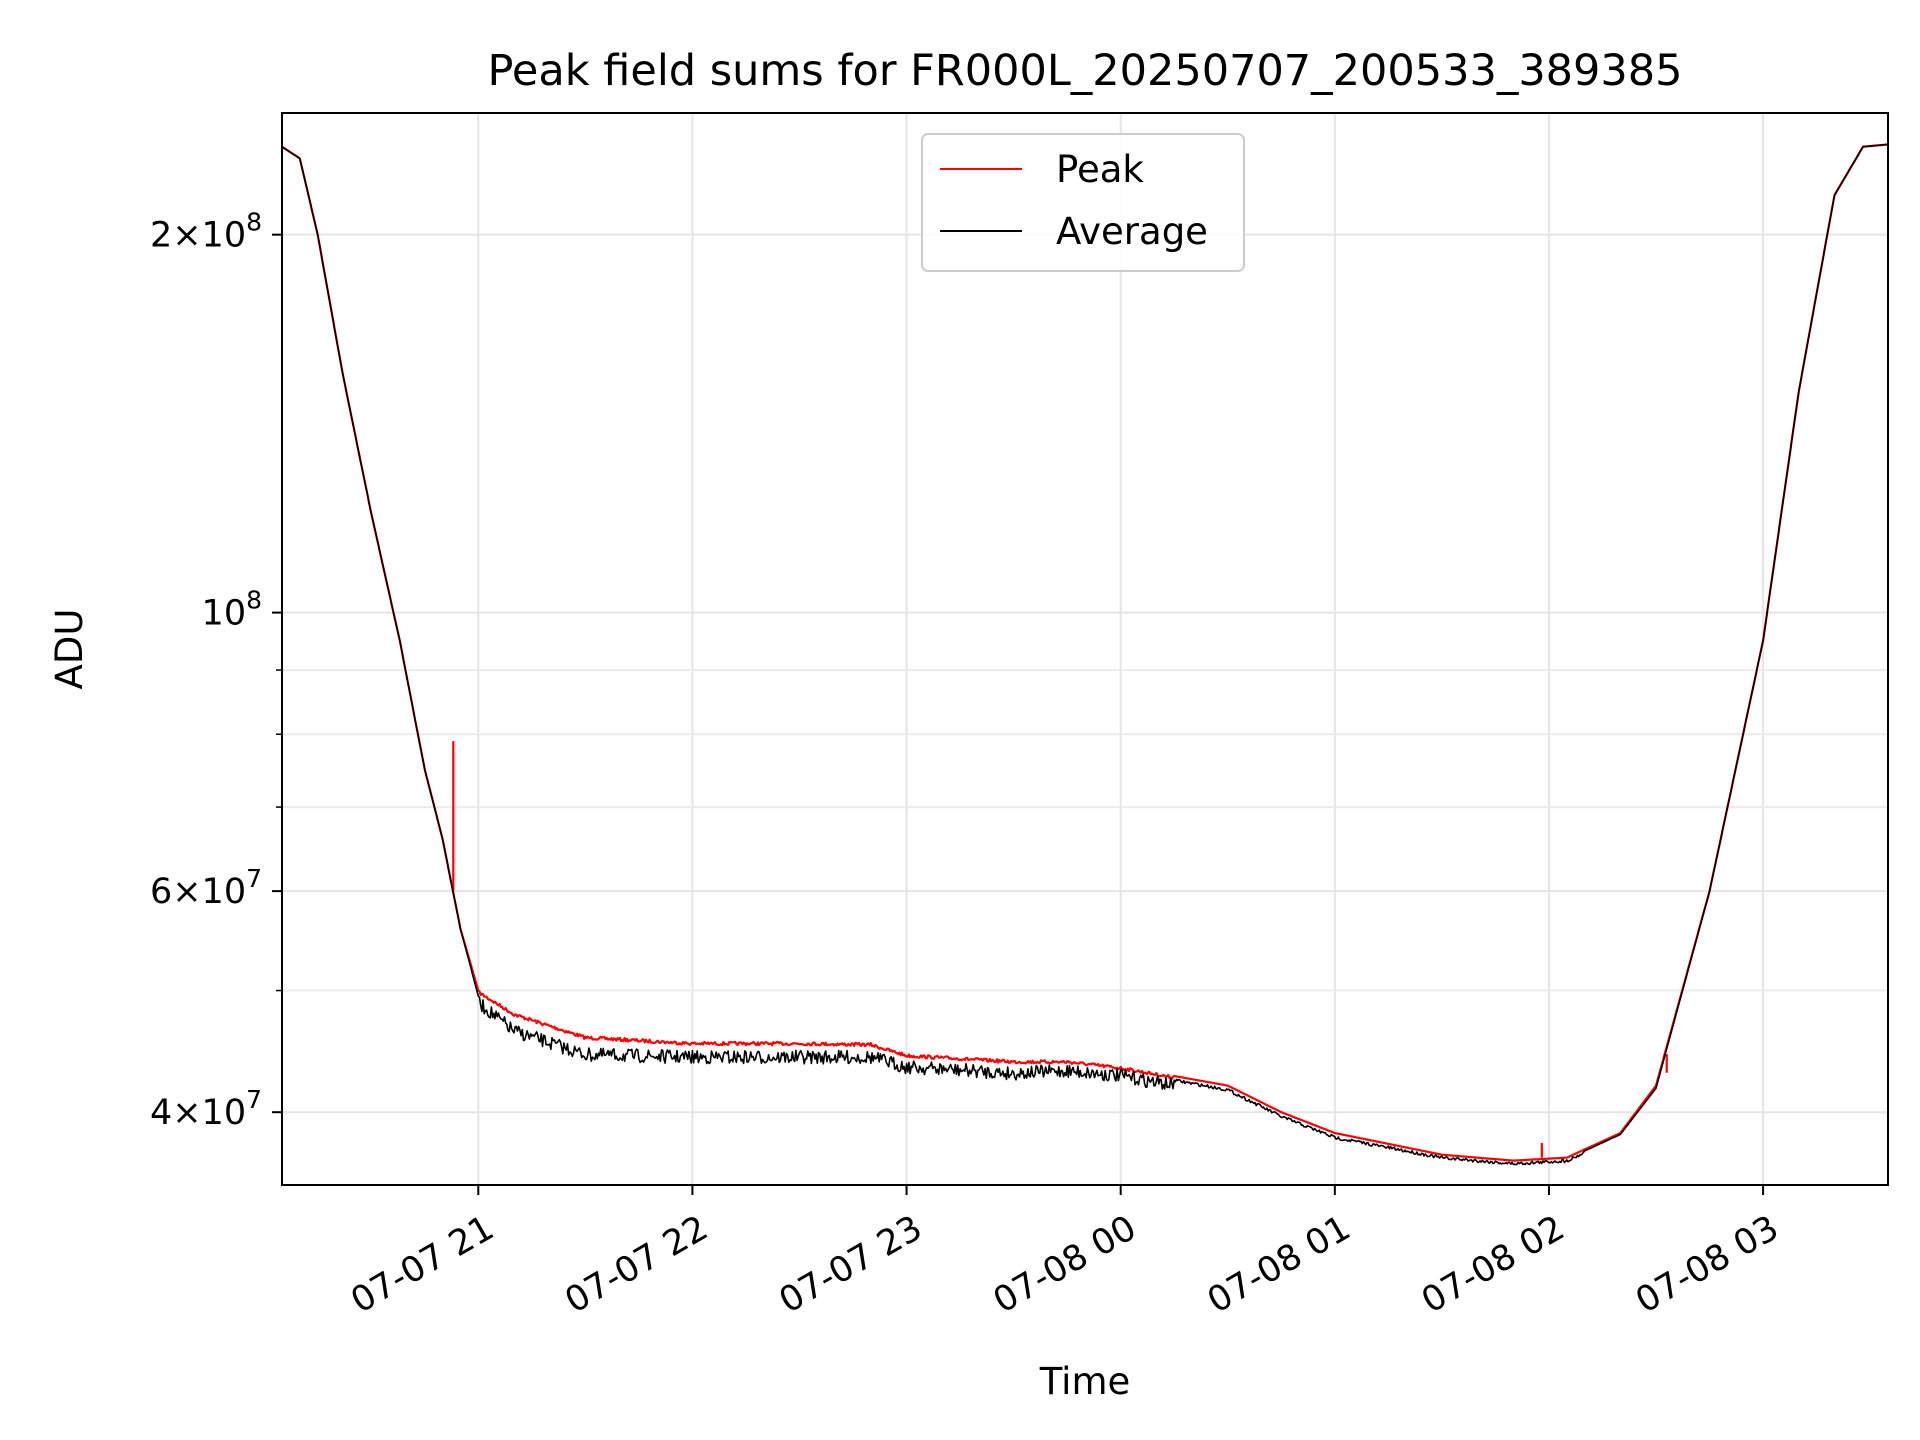 Image resolution: width=1920 pixels, height=1440 pixels. What do you see at coordinates (206, 1109) in the screenshot?
I see `y-tick-label: 4×107` at bounding box center [206, 1109].